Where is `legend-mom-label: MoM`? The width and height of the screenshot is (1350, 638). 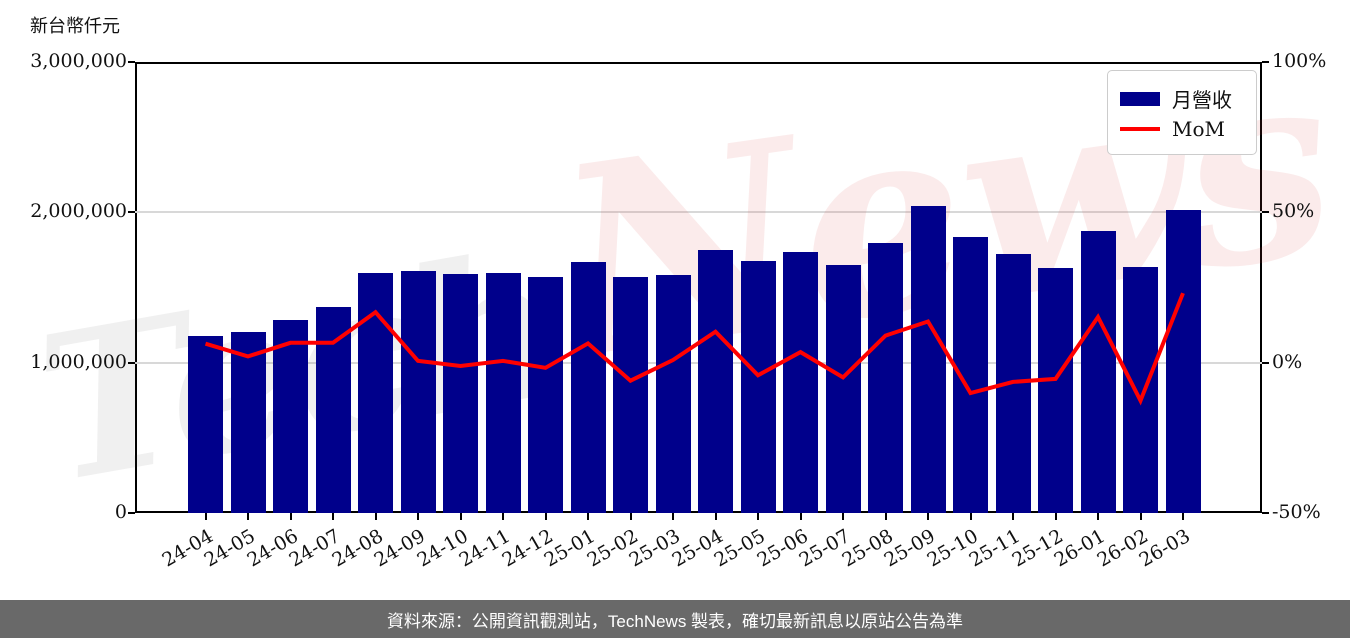
legend-mom-label: MoM is located at coordinates (1198, 129).